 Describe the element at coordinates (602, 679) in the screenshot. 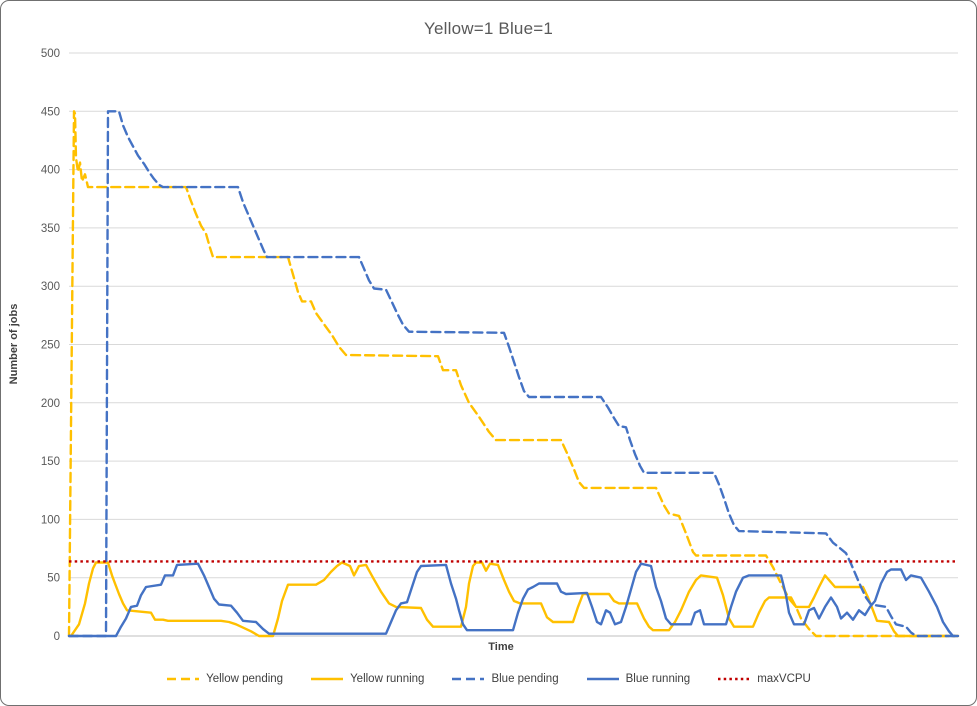

I see `legend-sample-blue-running-icon` at that location.